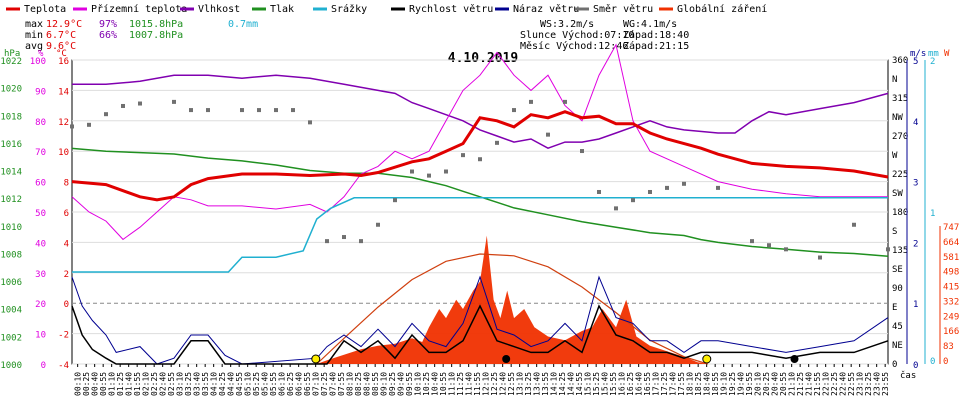 The image size is (966, 400). I want to click on stats-min-press: 1007.8hPa, so click(156, 35).